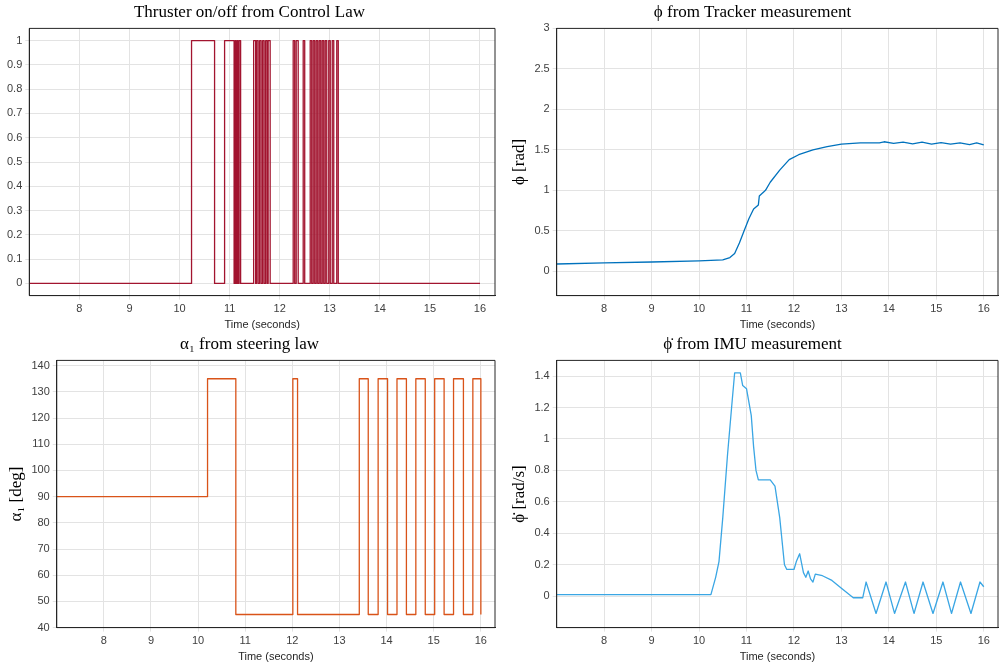 The image size is (1006, 664). I want to click on y-tick-label: 3, so click(546, 27).